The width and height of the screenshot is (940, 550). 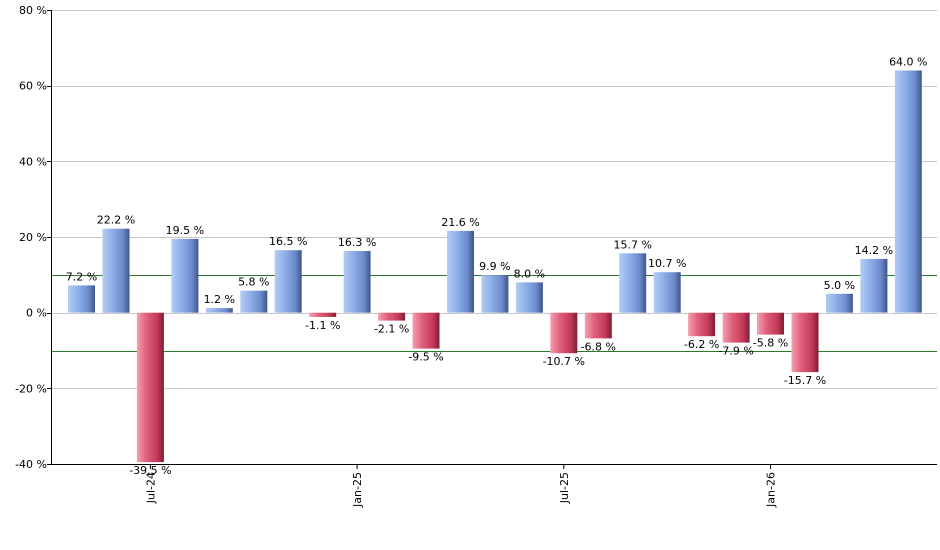 What do you see at coordinates (150, 488) in the screenshot?
I see `x-tick-label: Jul-24` at bounding box center [150, 488].